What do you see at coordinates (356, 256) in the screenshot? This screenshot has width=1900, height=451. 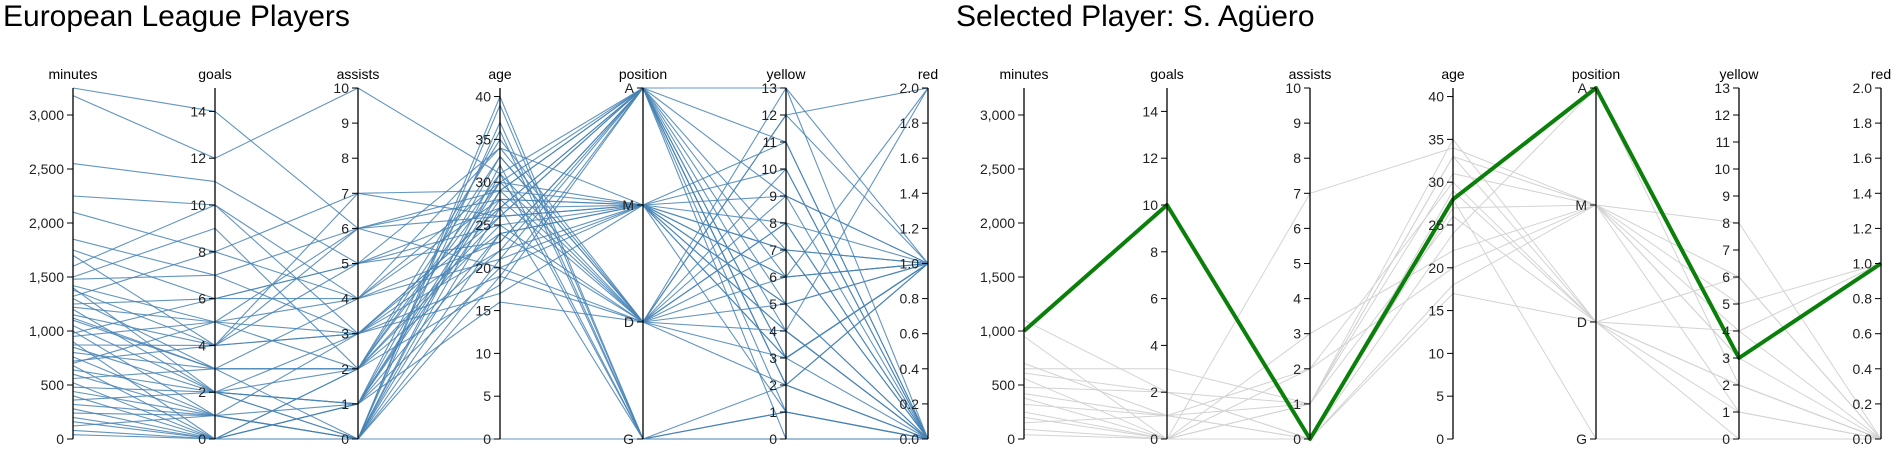 I see `left-axis-assists: assists 0 1 2 3 4 5 6 7 8 9 10` at bounding box center [356, 256].